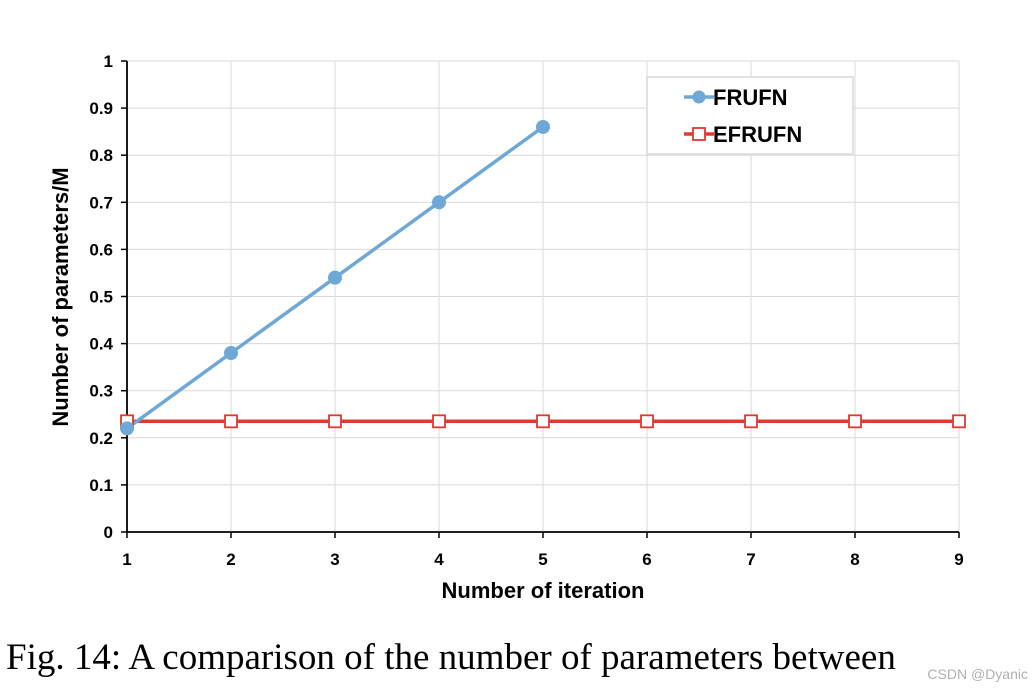 Image resolution: width=1032 pixels, height=693 pixels. Describe the element at coordinates (101, 108) in the screenshot. I see `y-tick-label: 0.9` at that location.